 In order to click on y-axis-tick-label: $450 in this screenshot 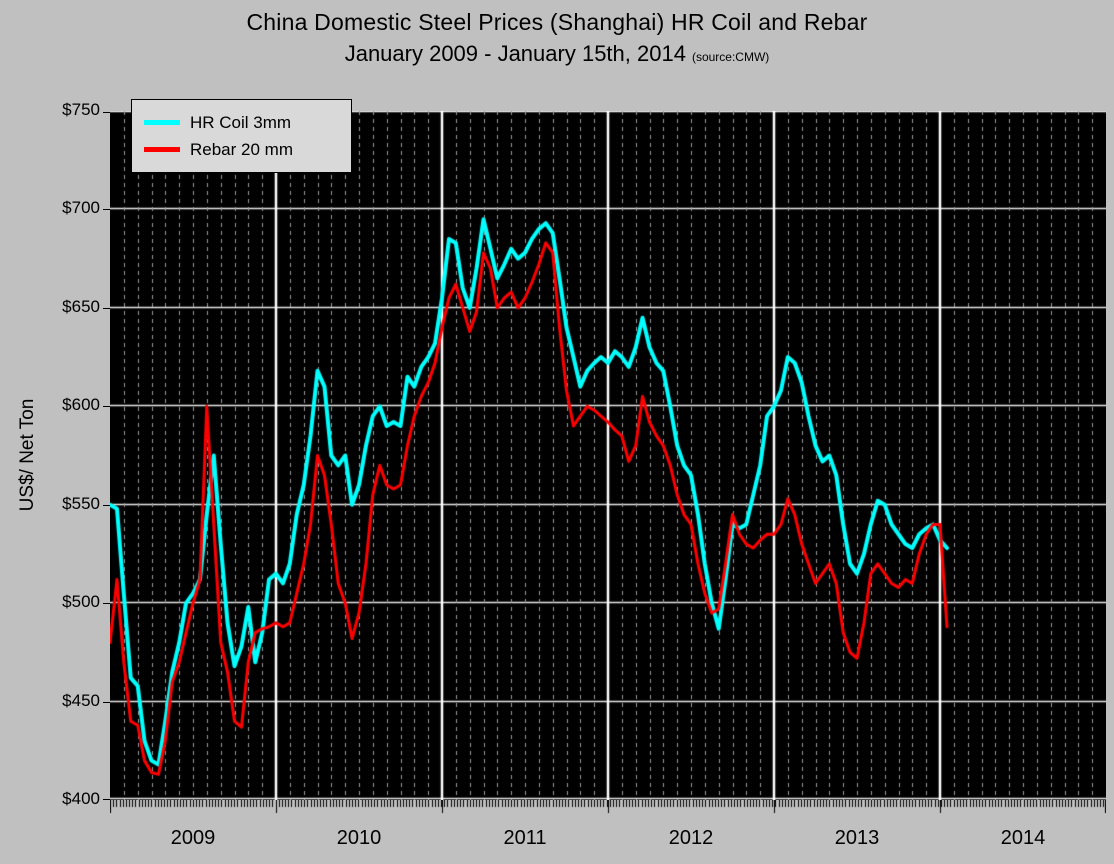, I will do `click(81, 700)`.